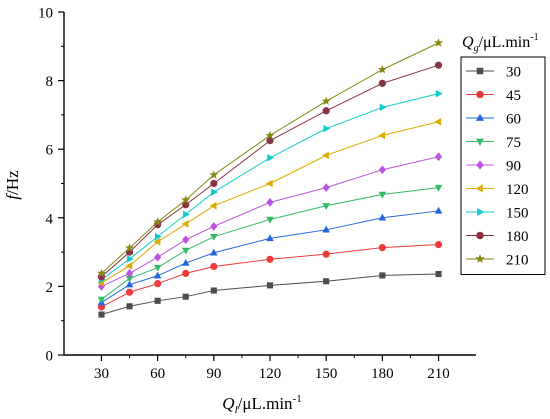 This screenshot has width=550, height=419. What do you see at coordinates (468, 42) in the screenshot?
I see `legend-title-symbol: Q` at bounding box center [468, 42].